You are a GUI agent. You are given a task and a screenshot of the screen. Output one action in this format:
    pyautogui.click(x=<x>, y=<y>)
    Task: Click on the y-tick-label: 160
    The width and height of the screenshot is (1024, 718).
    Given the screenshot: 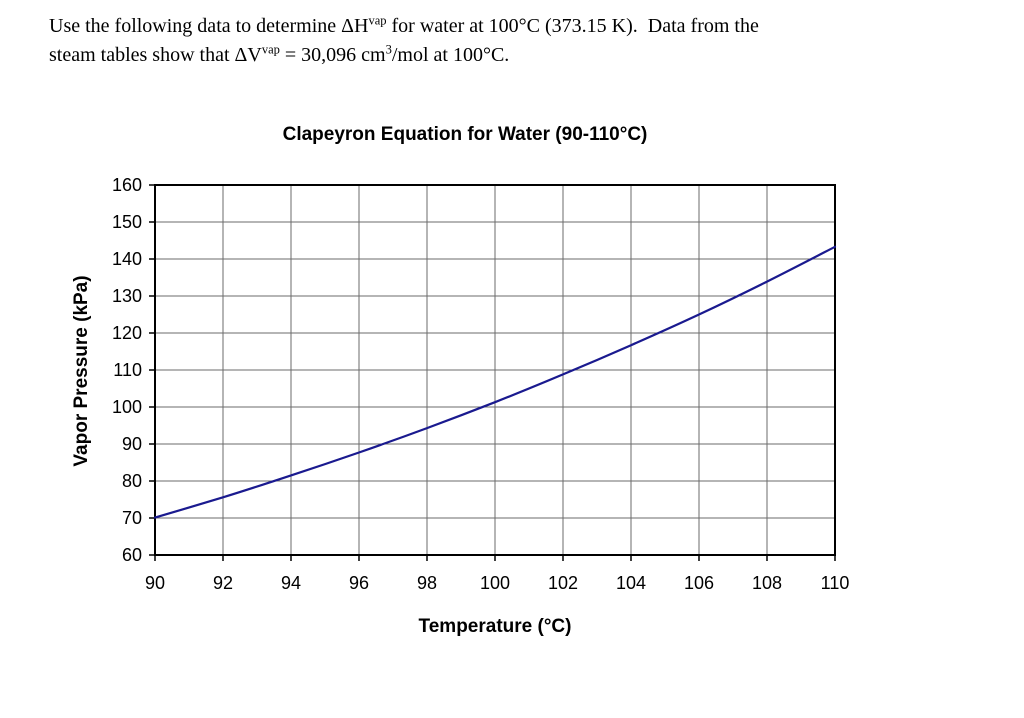 What is the action you would take?
    pyautogui.click(x=127, y=185)
    